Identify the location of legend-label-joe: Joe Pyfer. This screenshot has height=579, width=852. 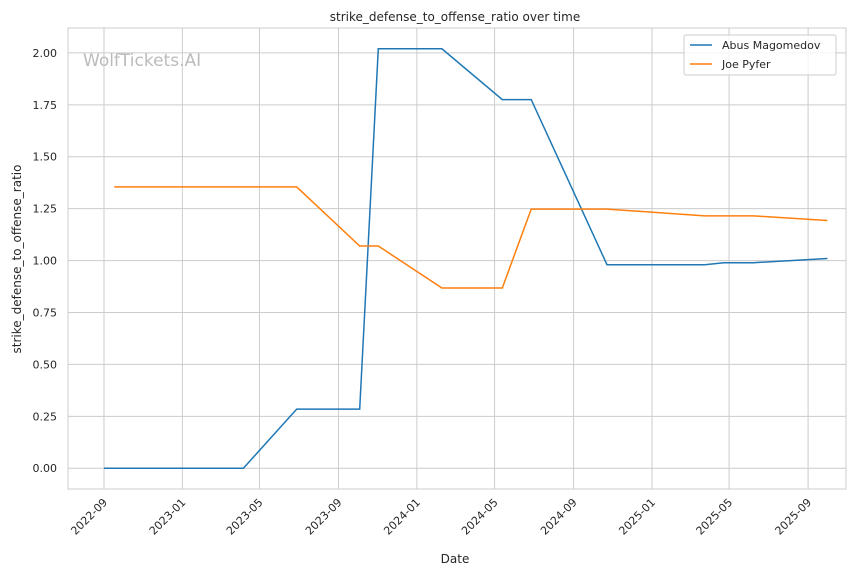
(746, 64).